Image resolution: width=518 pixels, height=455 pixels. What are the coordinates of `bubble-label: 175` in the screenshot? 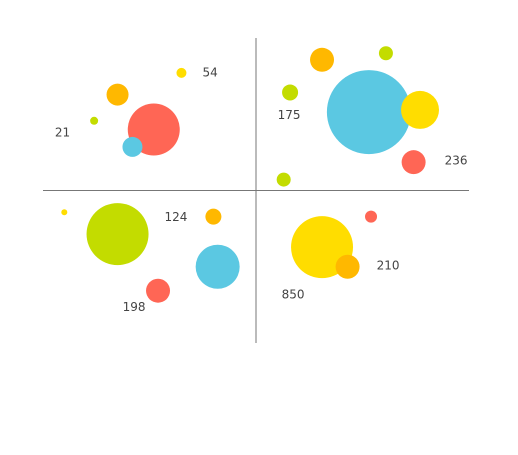 It's located at (289, 115).